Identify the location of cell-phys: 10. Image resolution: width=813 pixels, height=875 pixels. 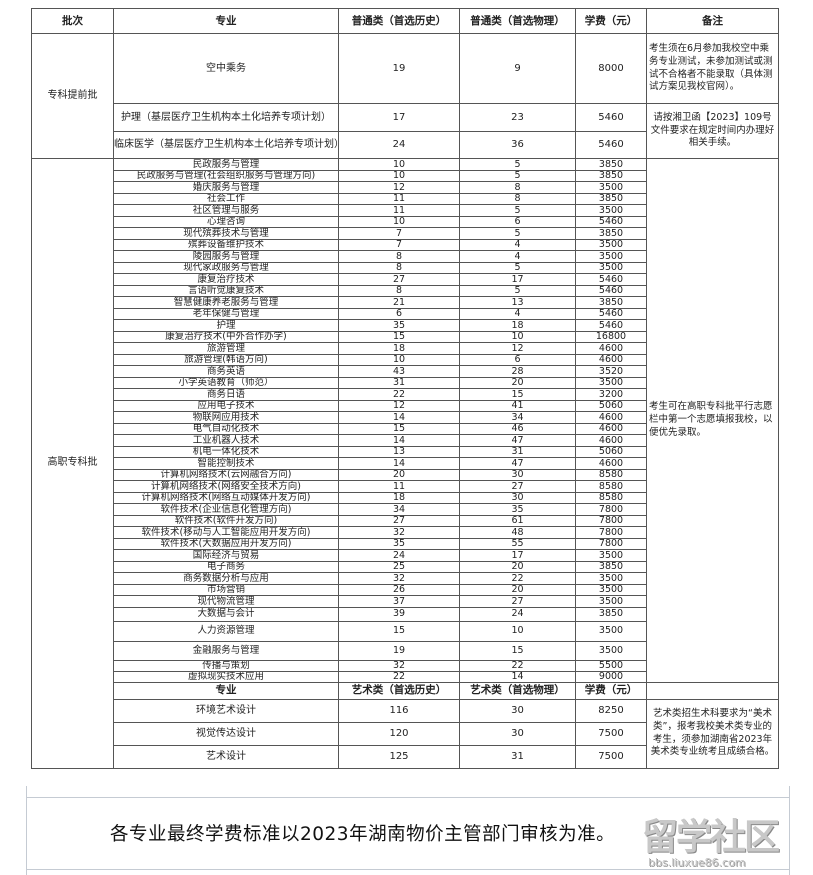
(517, 336).